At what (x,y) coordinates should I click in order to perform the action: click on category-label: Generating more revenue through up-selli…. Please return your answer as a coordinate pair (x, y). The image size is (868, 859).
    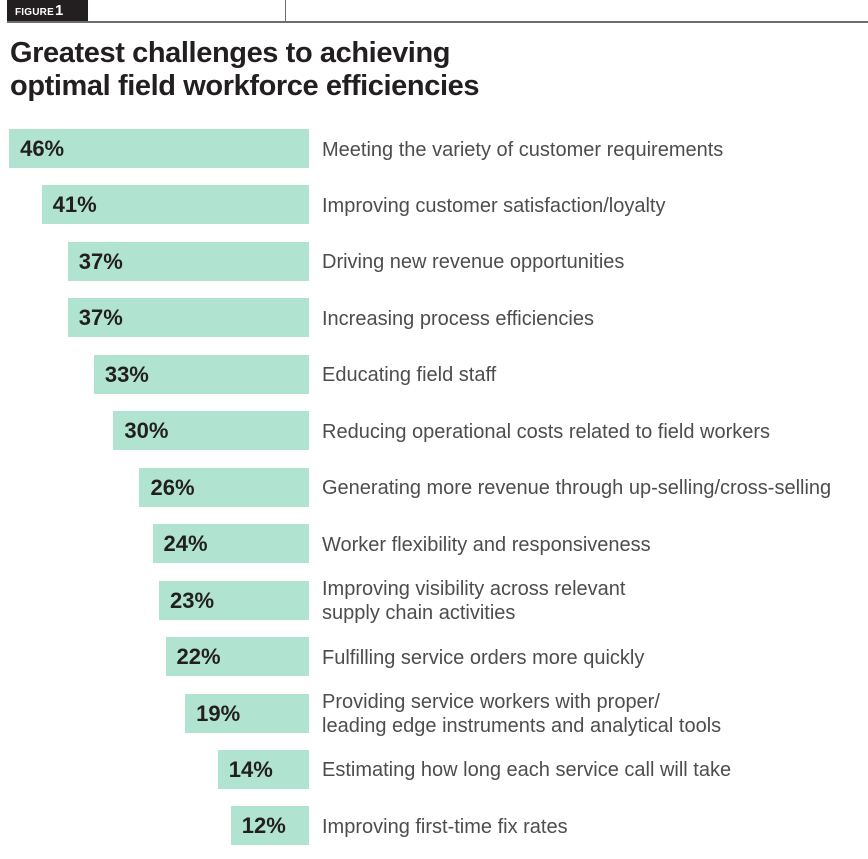
    Looking at the image, I should click on (576, 488).